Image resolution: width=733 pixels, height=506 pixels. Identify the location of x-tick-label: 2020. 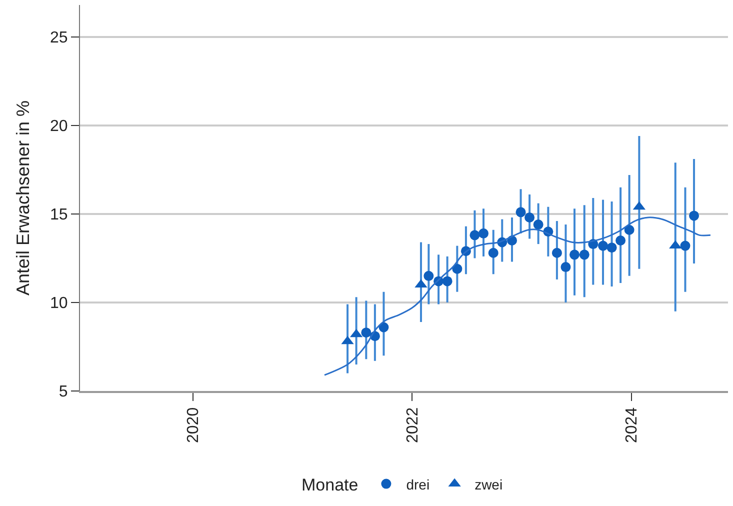
(193, 425).